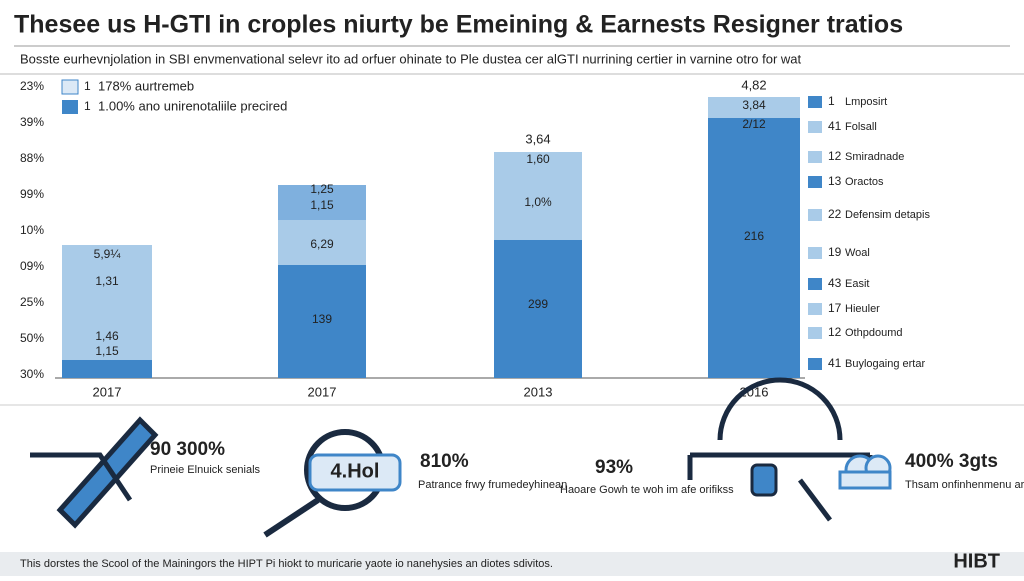  I want to click on legend-text: 1.00% ano unirenotaliile precired, so click(192, 105).